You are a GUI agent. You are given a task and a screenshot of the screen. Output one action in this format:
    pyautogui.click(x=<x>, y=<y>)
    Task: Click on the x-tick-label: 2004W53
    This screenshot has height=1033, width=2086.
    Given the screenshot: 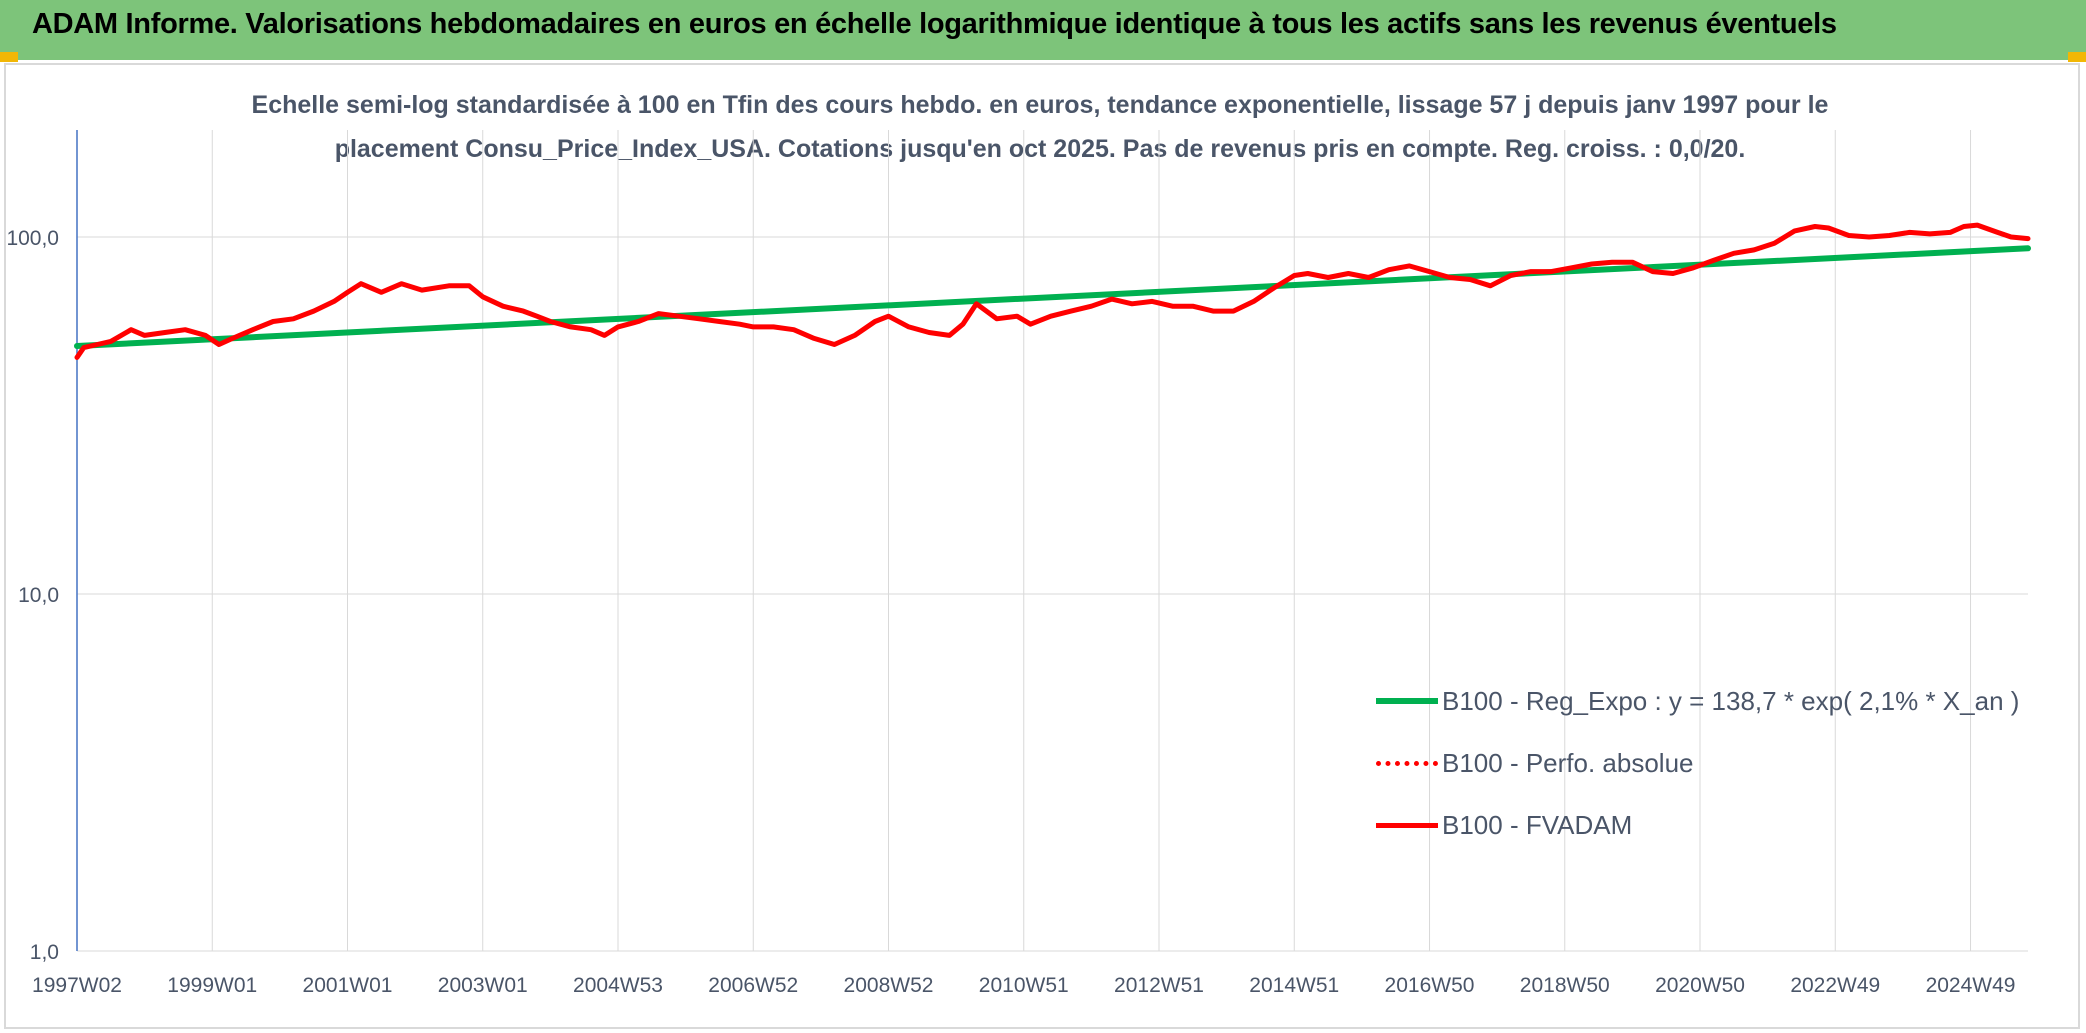 What is the action you would take?
    pyautogui.click(x=618, y=985)
    